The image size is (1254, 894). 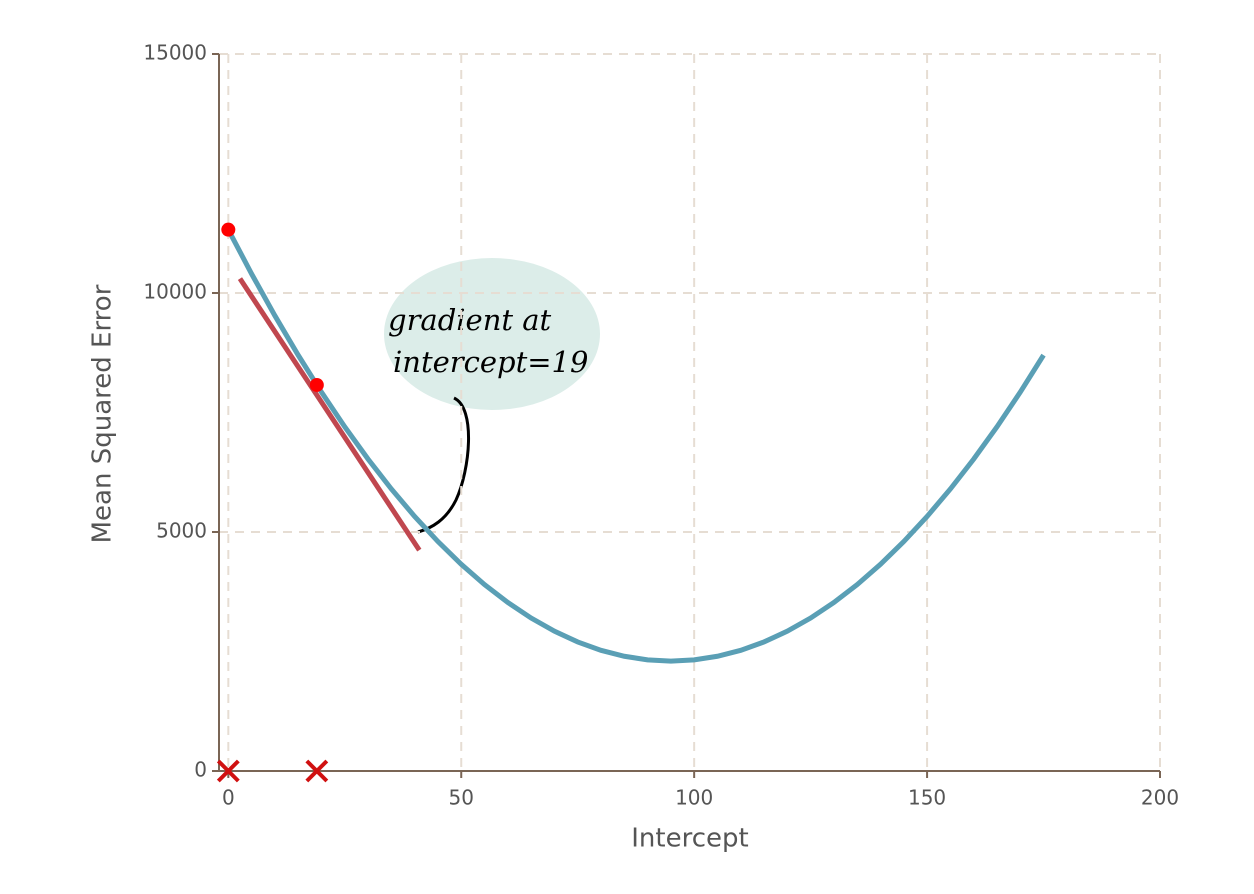 What do you see at coordinates (200, 770) in the screenshot?
I see `y-tick-label: 0` at bounding box center [200, 770].